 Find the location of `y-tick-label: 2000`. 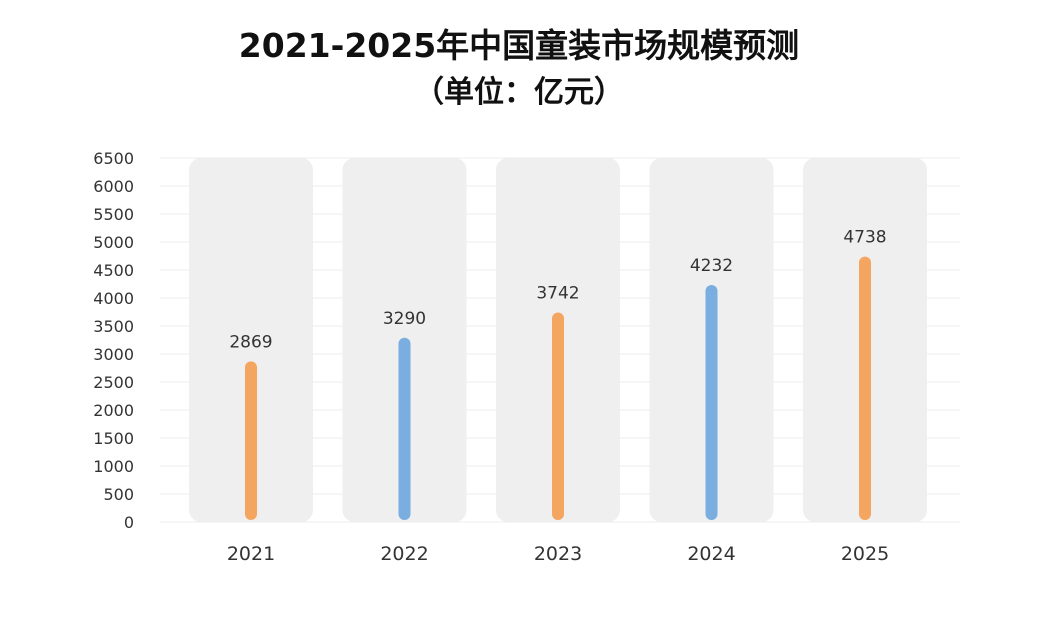

y-tick-label: 2000 is located at coordinates (113, 410).